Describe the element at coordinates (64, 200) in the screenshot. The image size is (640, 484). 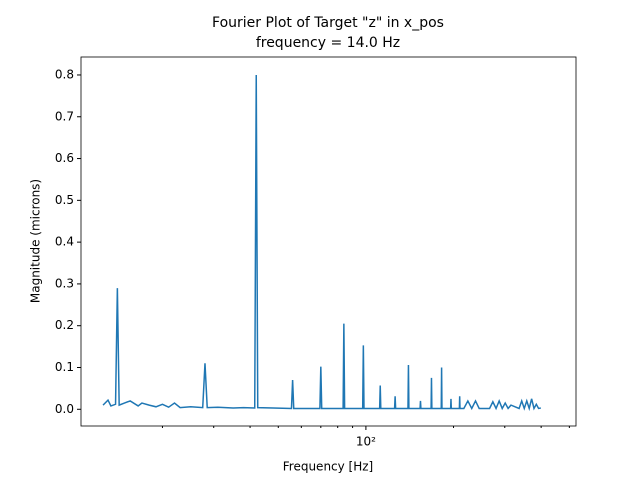
I see `y-tick-label: 0.5` at that location.